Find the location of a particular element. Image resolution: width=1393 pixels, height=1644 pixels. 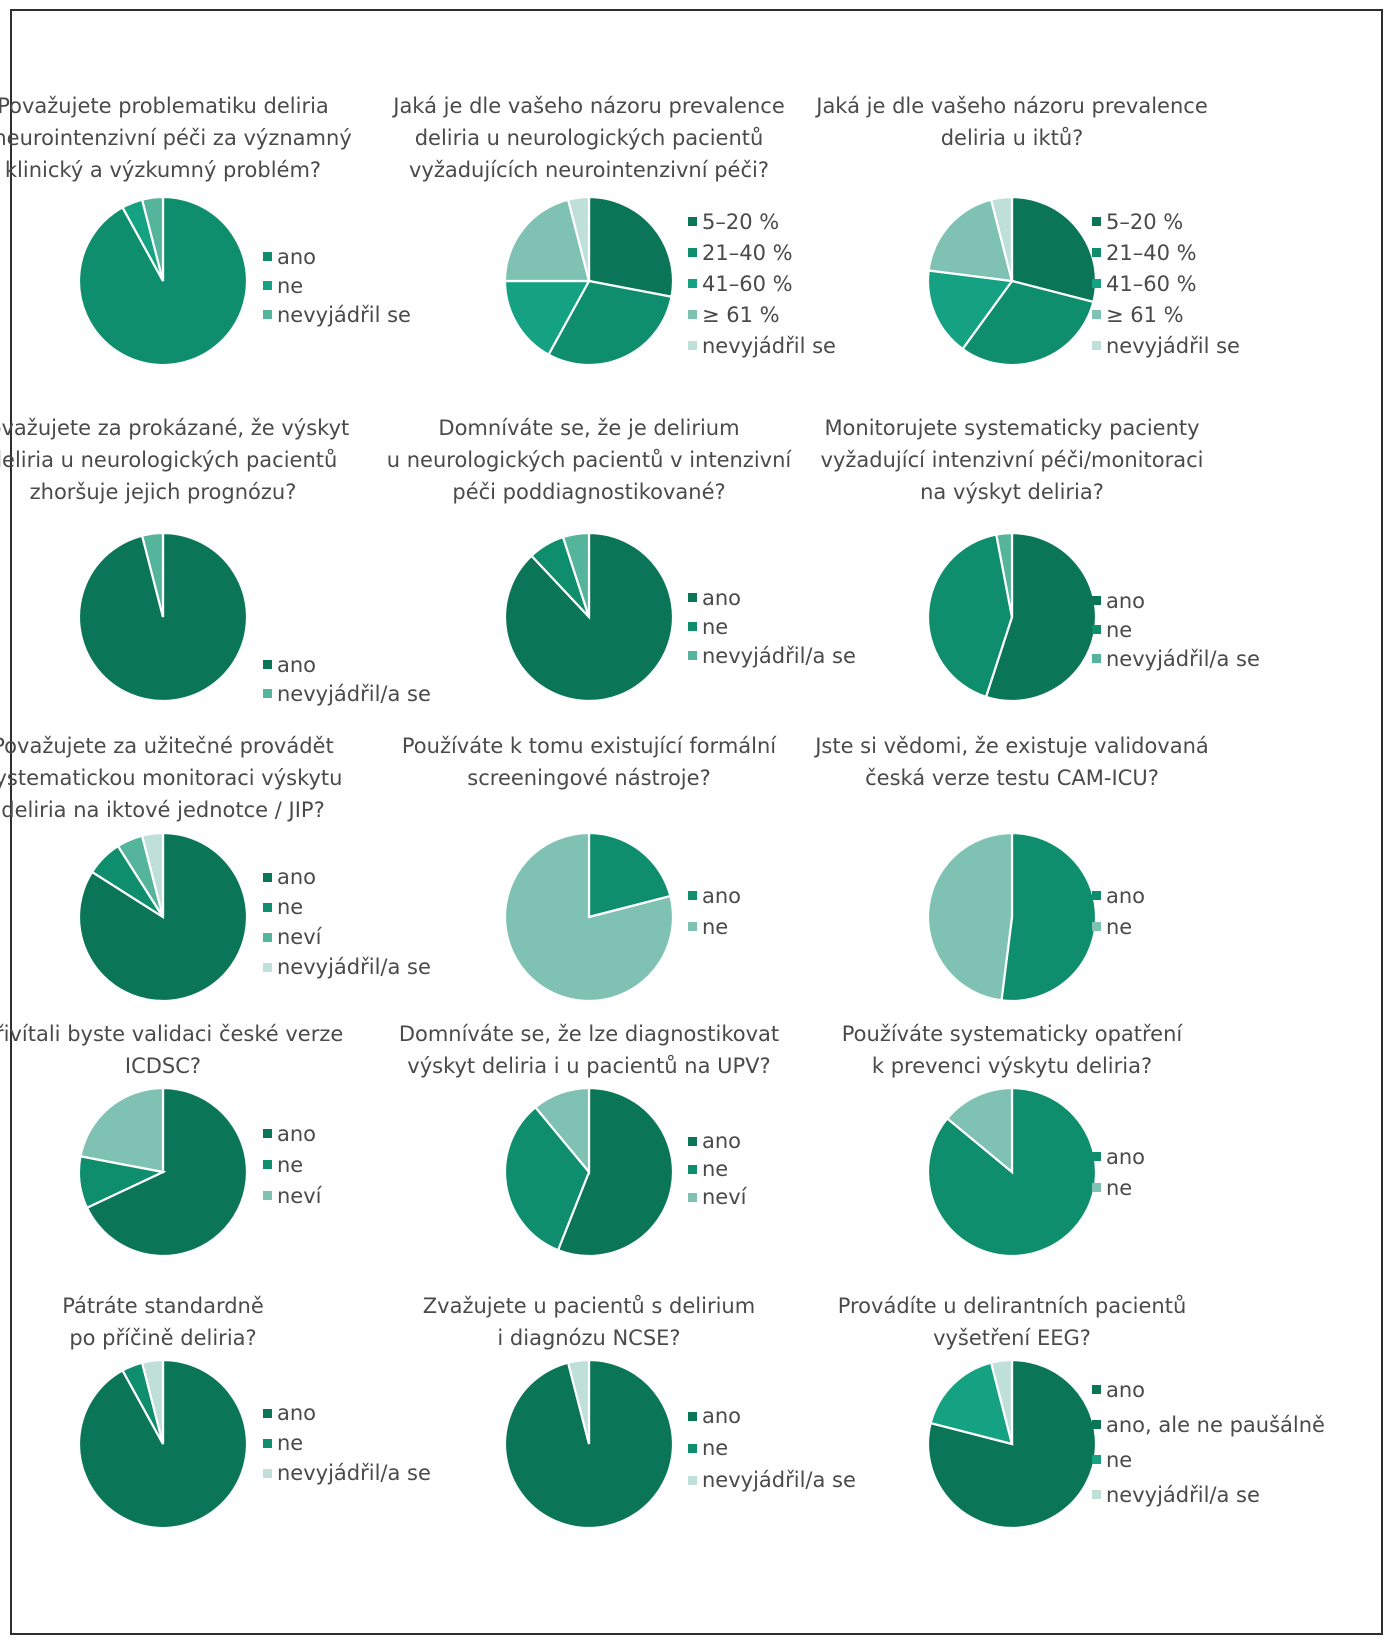

legend-label: ≥ 61 % is located at coordinates (1145, 314).